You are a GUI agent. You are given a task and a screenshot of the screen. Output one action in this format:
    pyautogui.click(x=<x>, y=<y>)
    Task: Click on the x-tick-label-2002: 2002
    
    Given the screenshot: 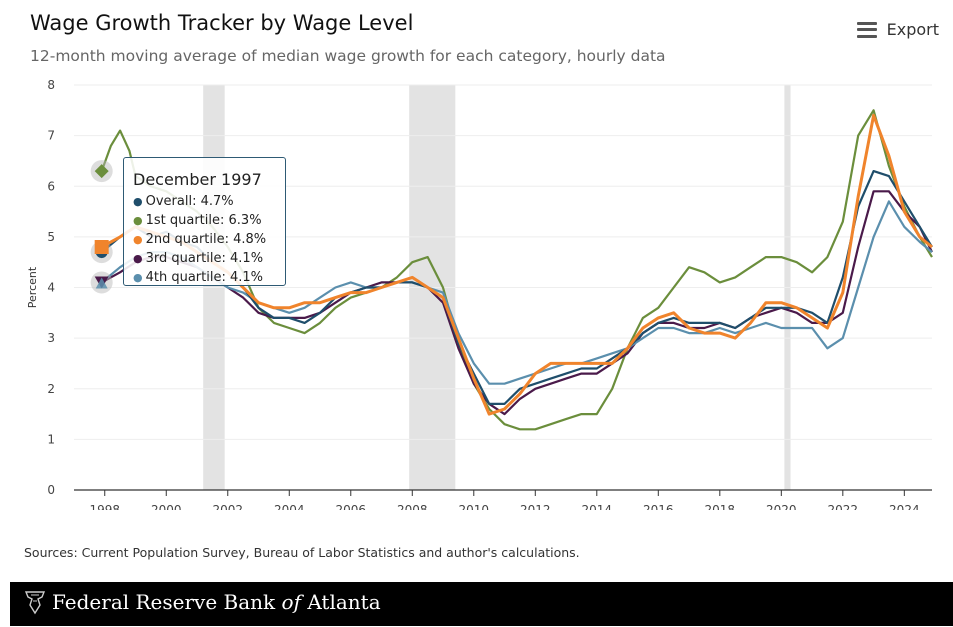 What is the action you would take?
    pyautogui.click(x=227, y=506)
    